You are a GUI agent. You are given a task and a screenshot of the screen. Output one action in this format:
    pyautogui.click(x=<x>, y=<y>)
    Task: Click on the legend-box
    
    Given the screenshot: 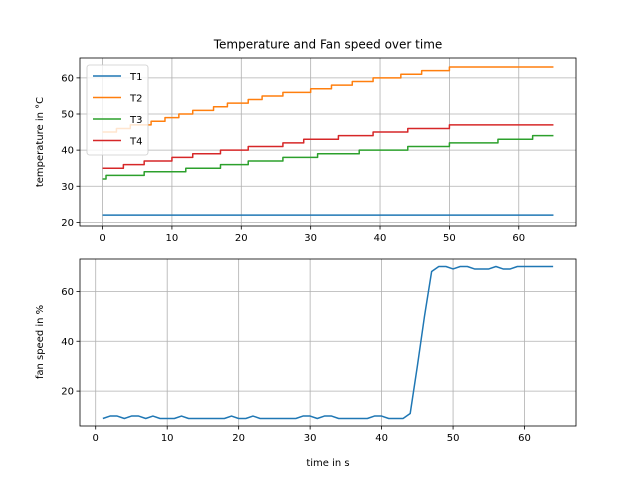 What is the action you would take?
    pyautogui.click(x=117, y=110)
    